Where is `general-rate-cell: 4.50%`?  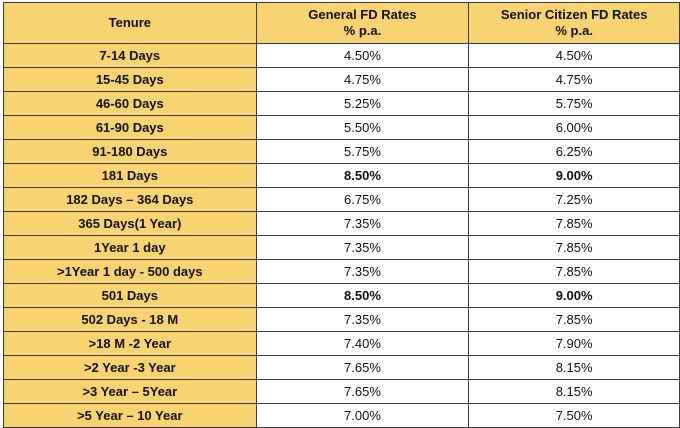 general-rate-cell: 4.50% is located at coordinates (362, 55).